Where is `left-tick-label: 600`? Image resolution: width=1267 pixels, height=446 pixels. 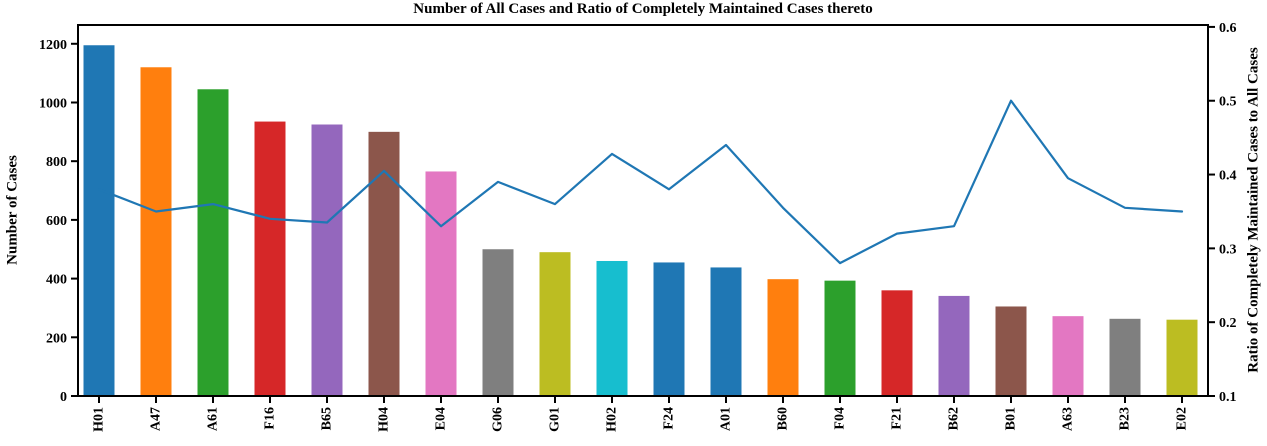 left-tick-label: 600 is located at coordinates (56, 221).